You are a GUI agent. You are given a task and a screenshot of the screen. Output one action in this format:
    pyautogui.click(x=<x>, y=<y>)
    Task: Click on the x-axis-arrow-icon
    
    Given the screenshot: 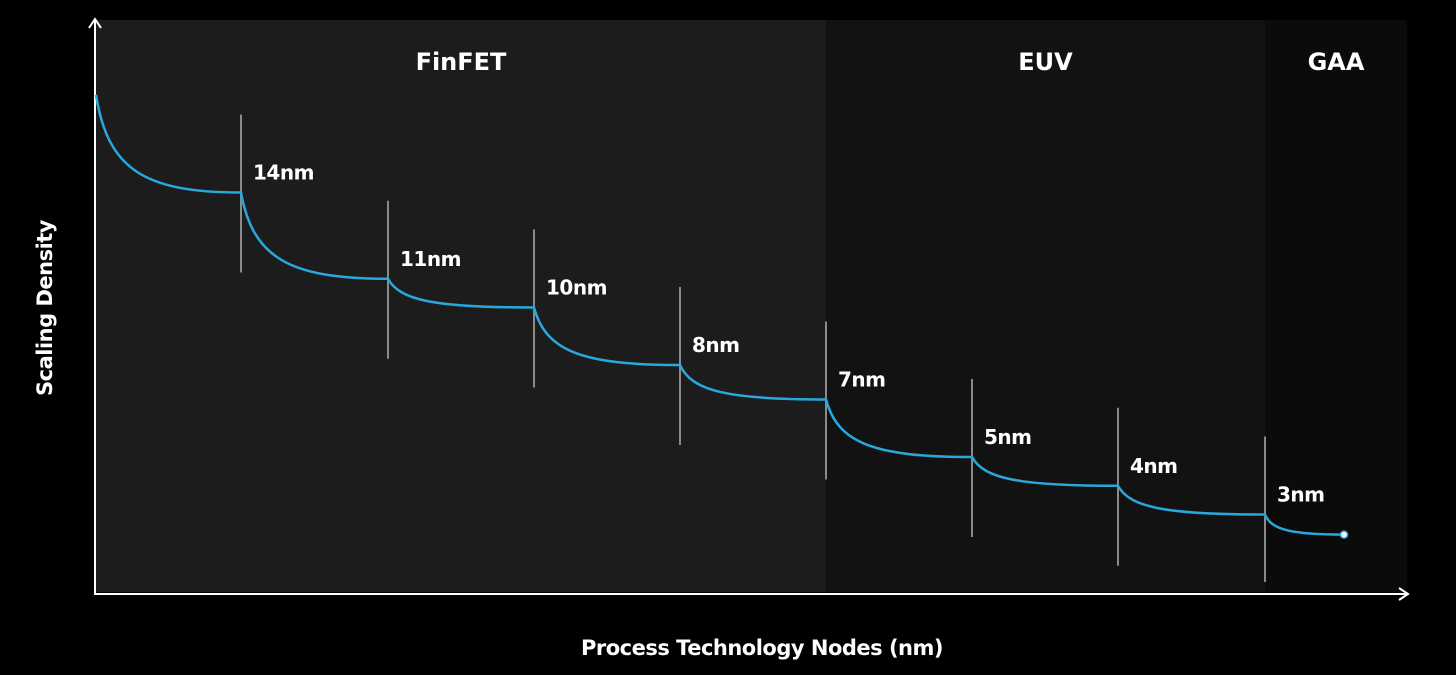 What is the action you would take?
    pyautogui.click(x=1404, y=594)
    